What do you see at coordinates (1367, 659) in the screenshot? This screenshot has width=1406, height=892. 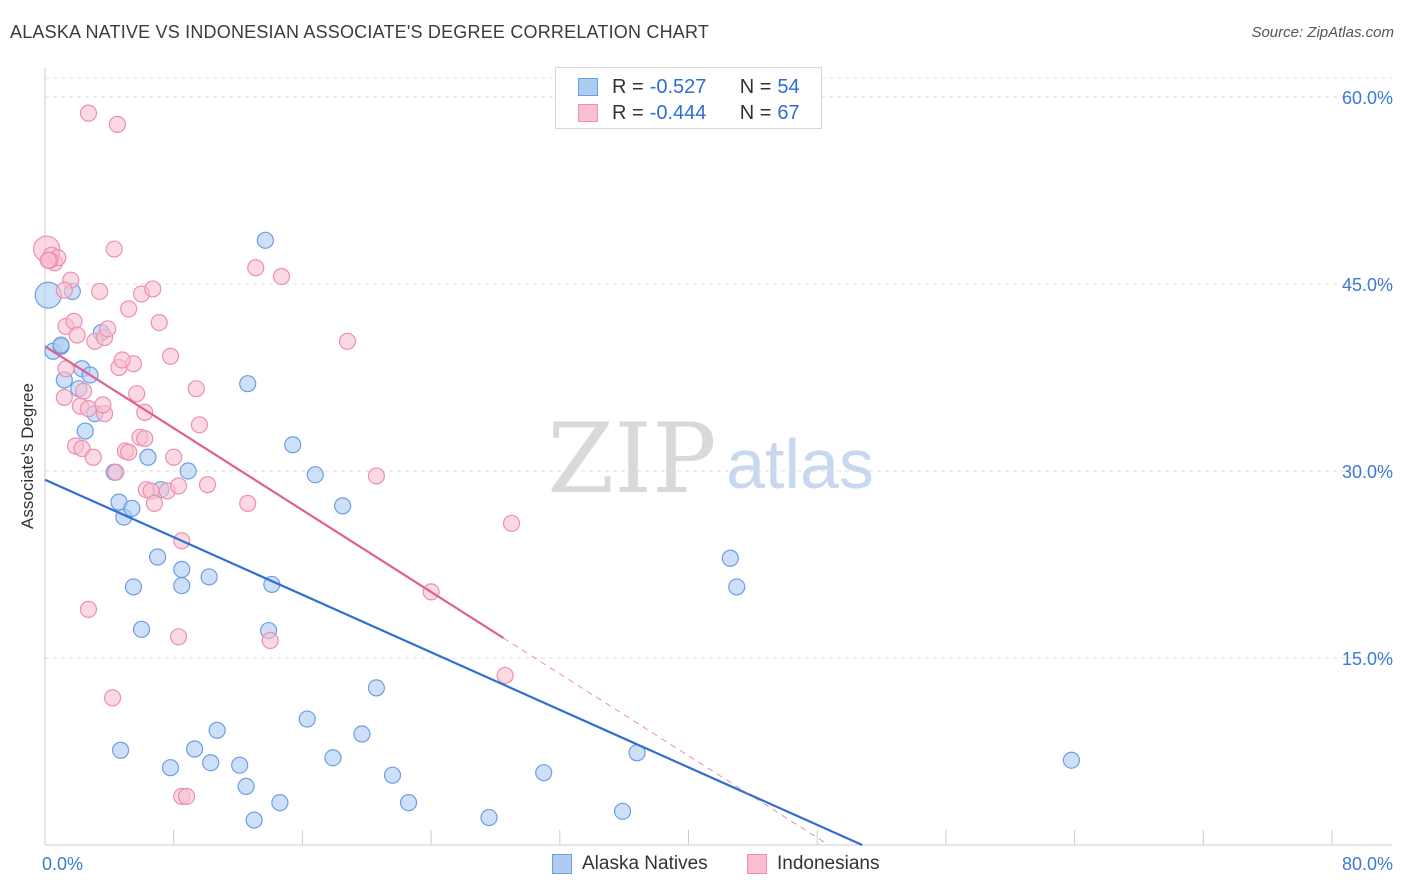 I see `y-tick-label: 15.0%` at bounding box center [1367, 659].